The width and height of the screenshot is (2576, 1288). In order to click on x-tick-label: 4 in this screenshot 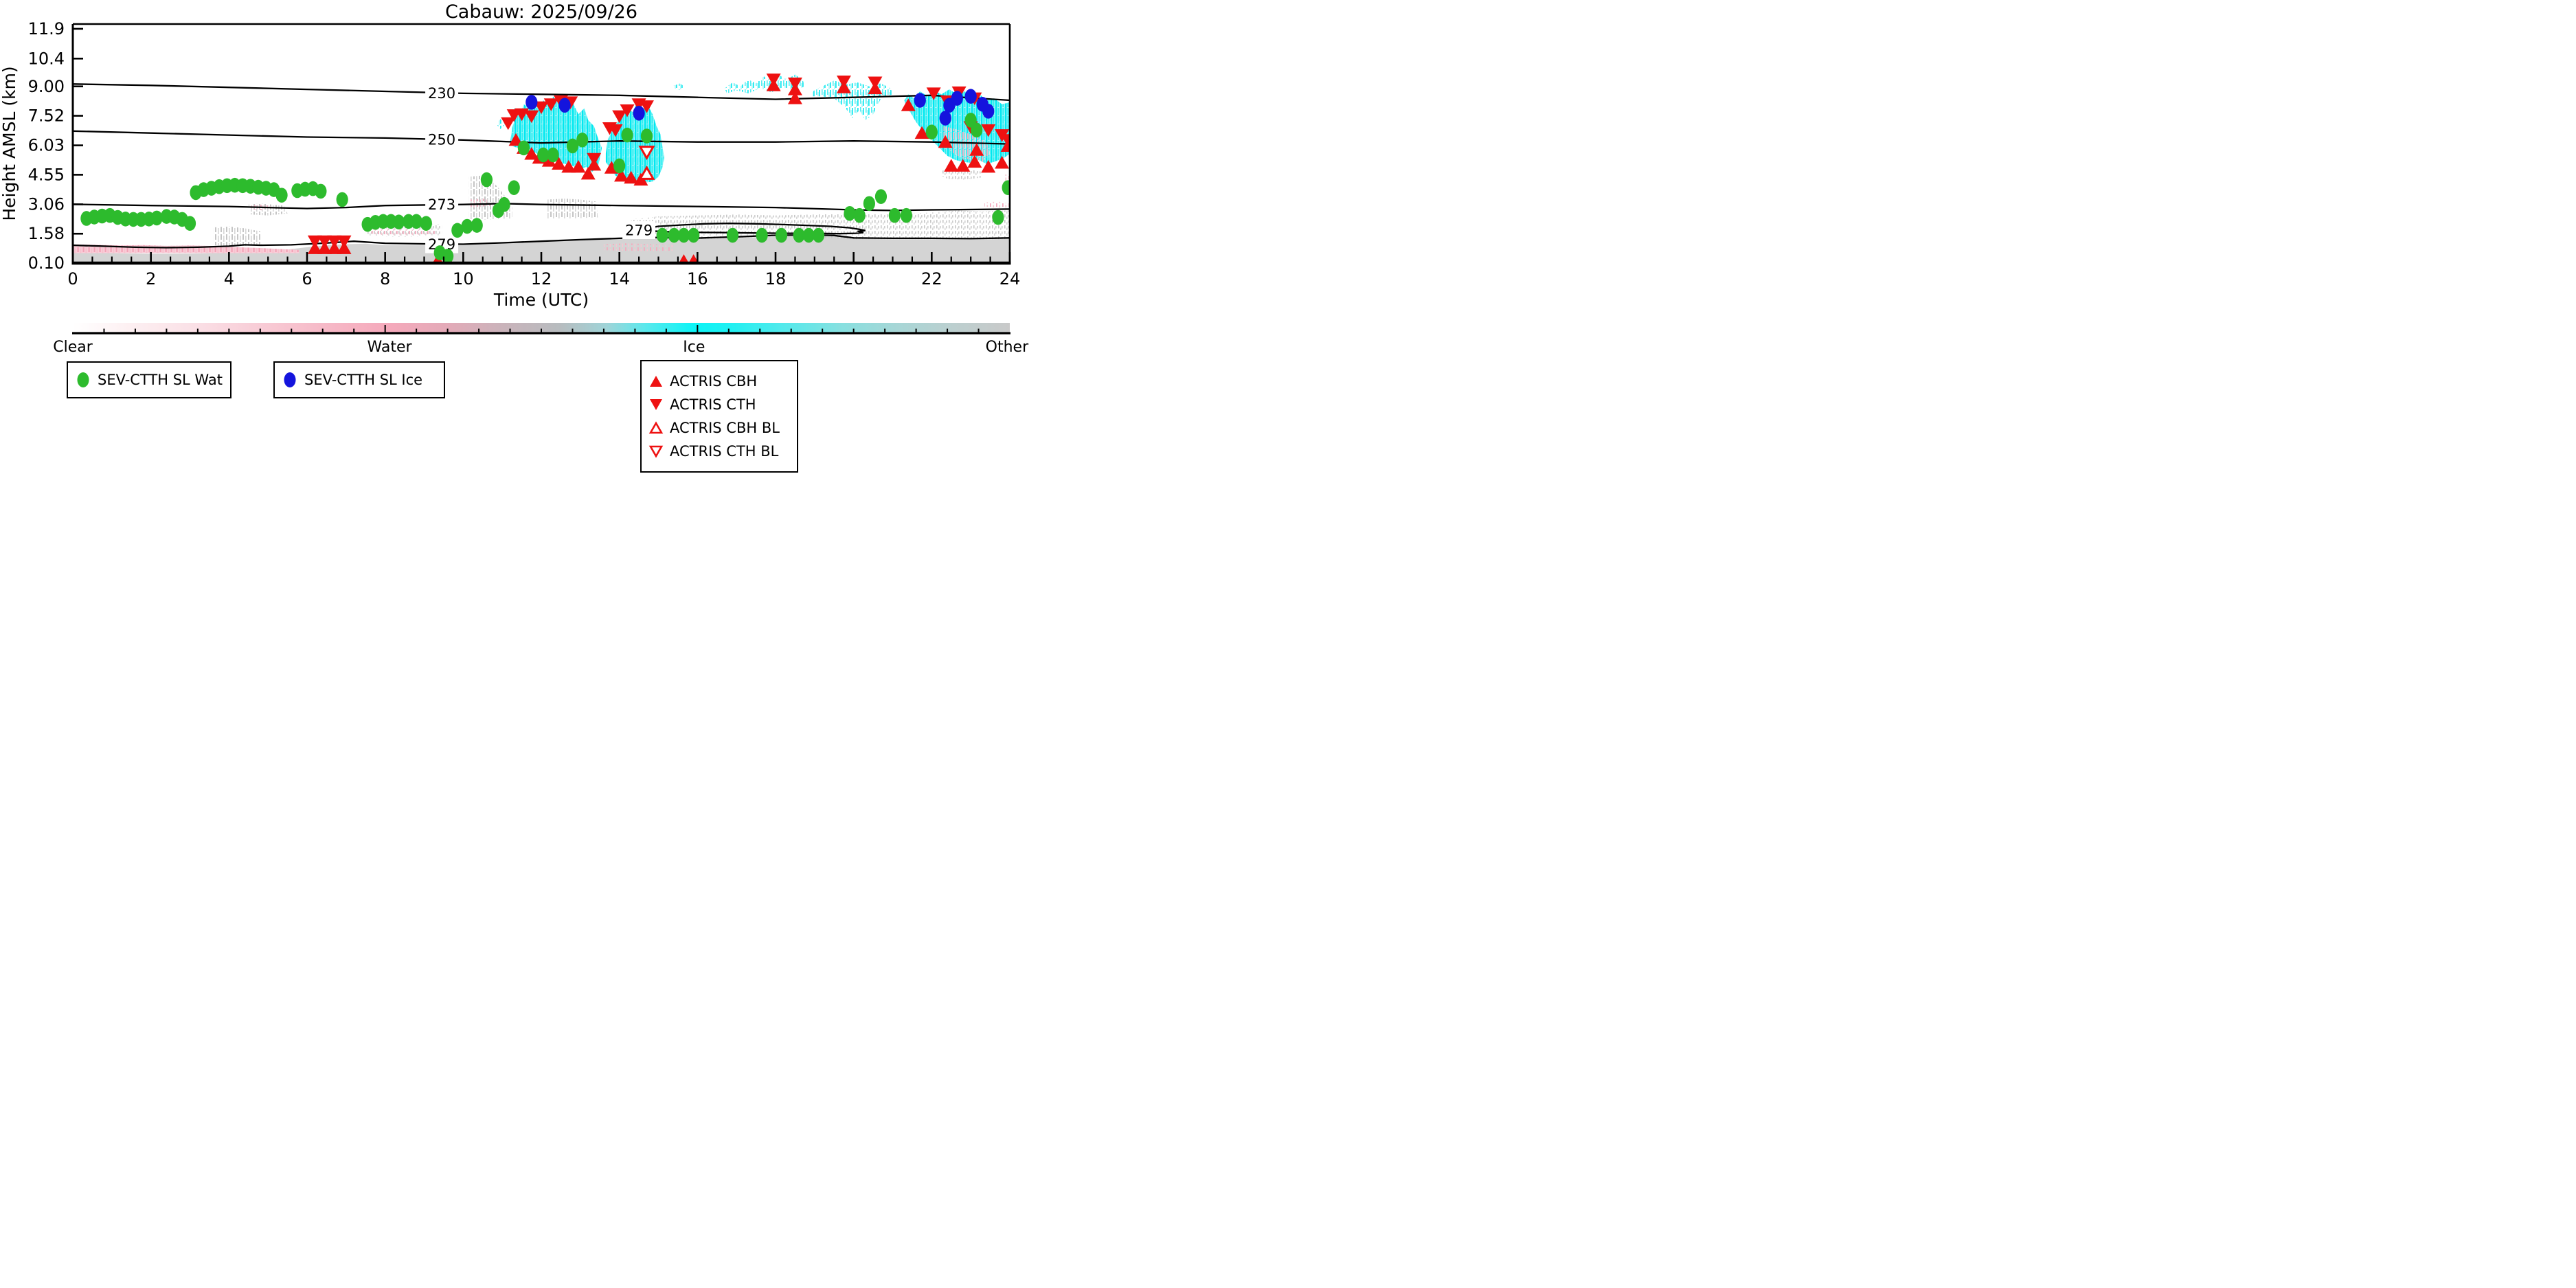, I will do `click(229, 279)`.